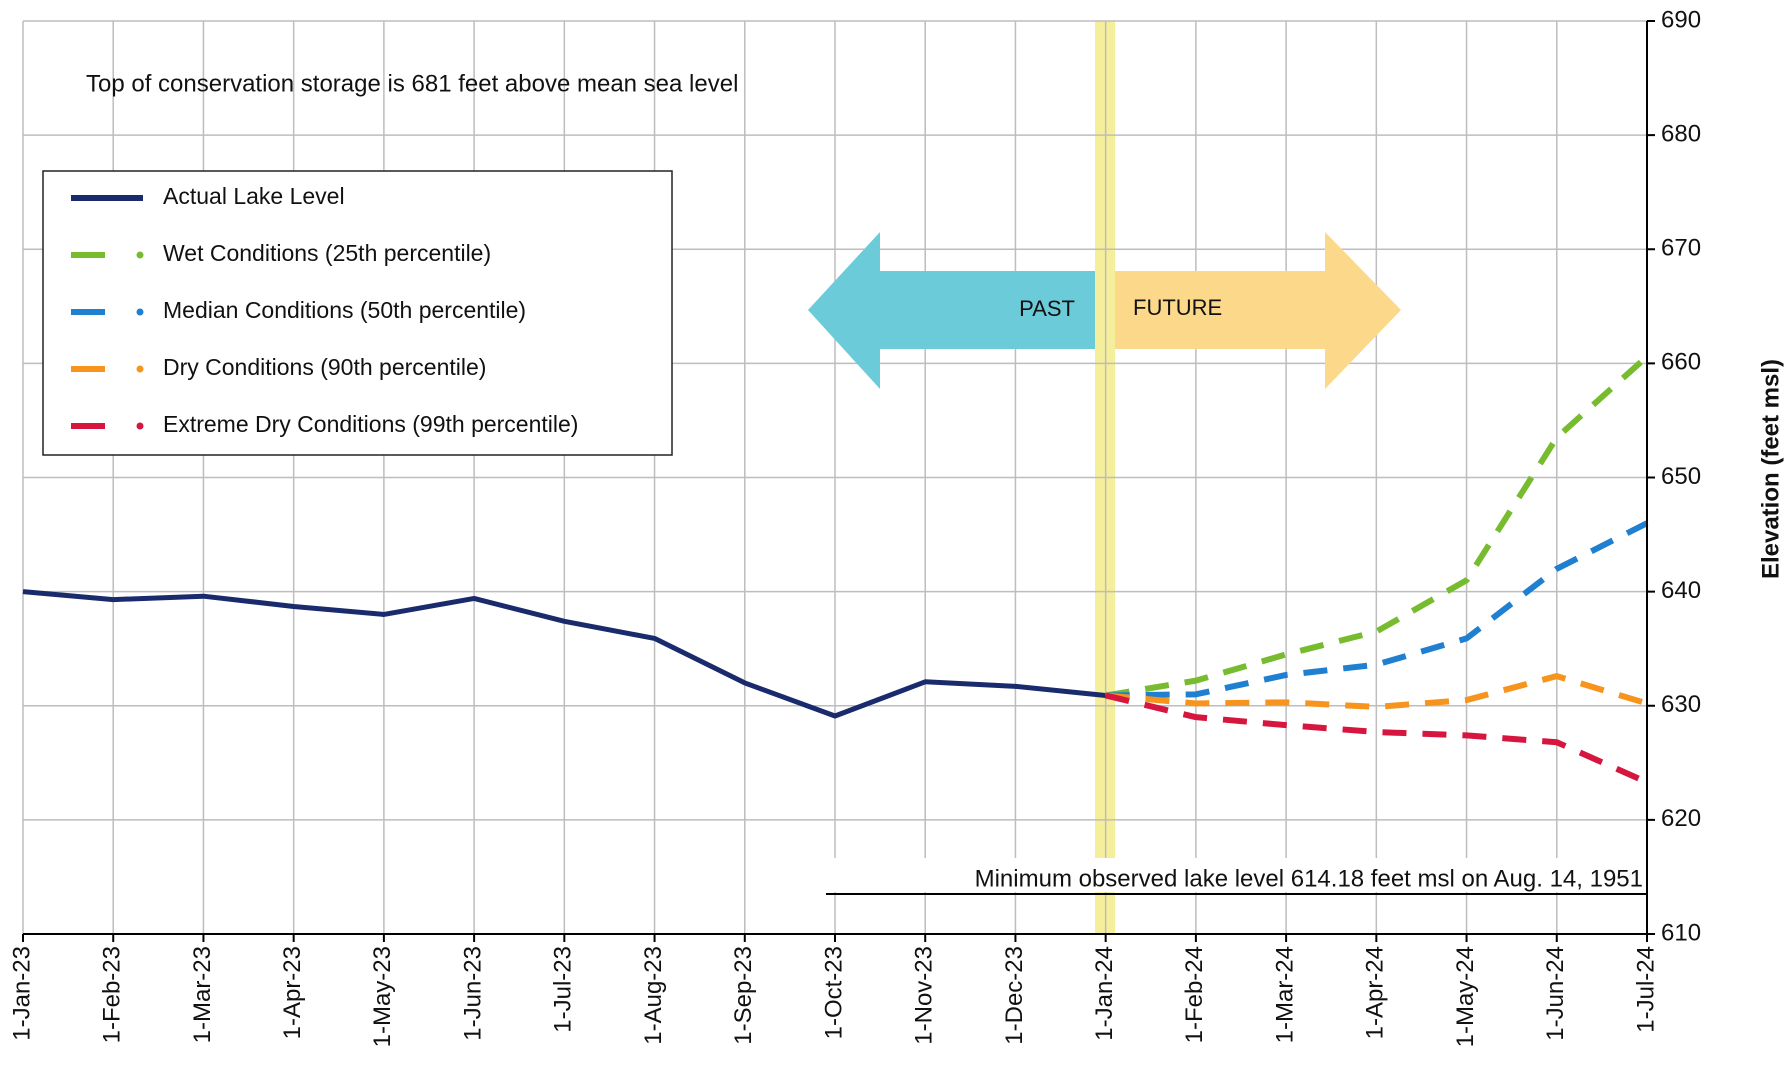  I want to click on past-label: PAST, so click(1047, 308).